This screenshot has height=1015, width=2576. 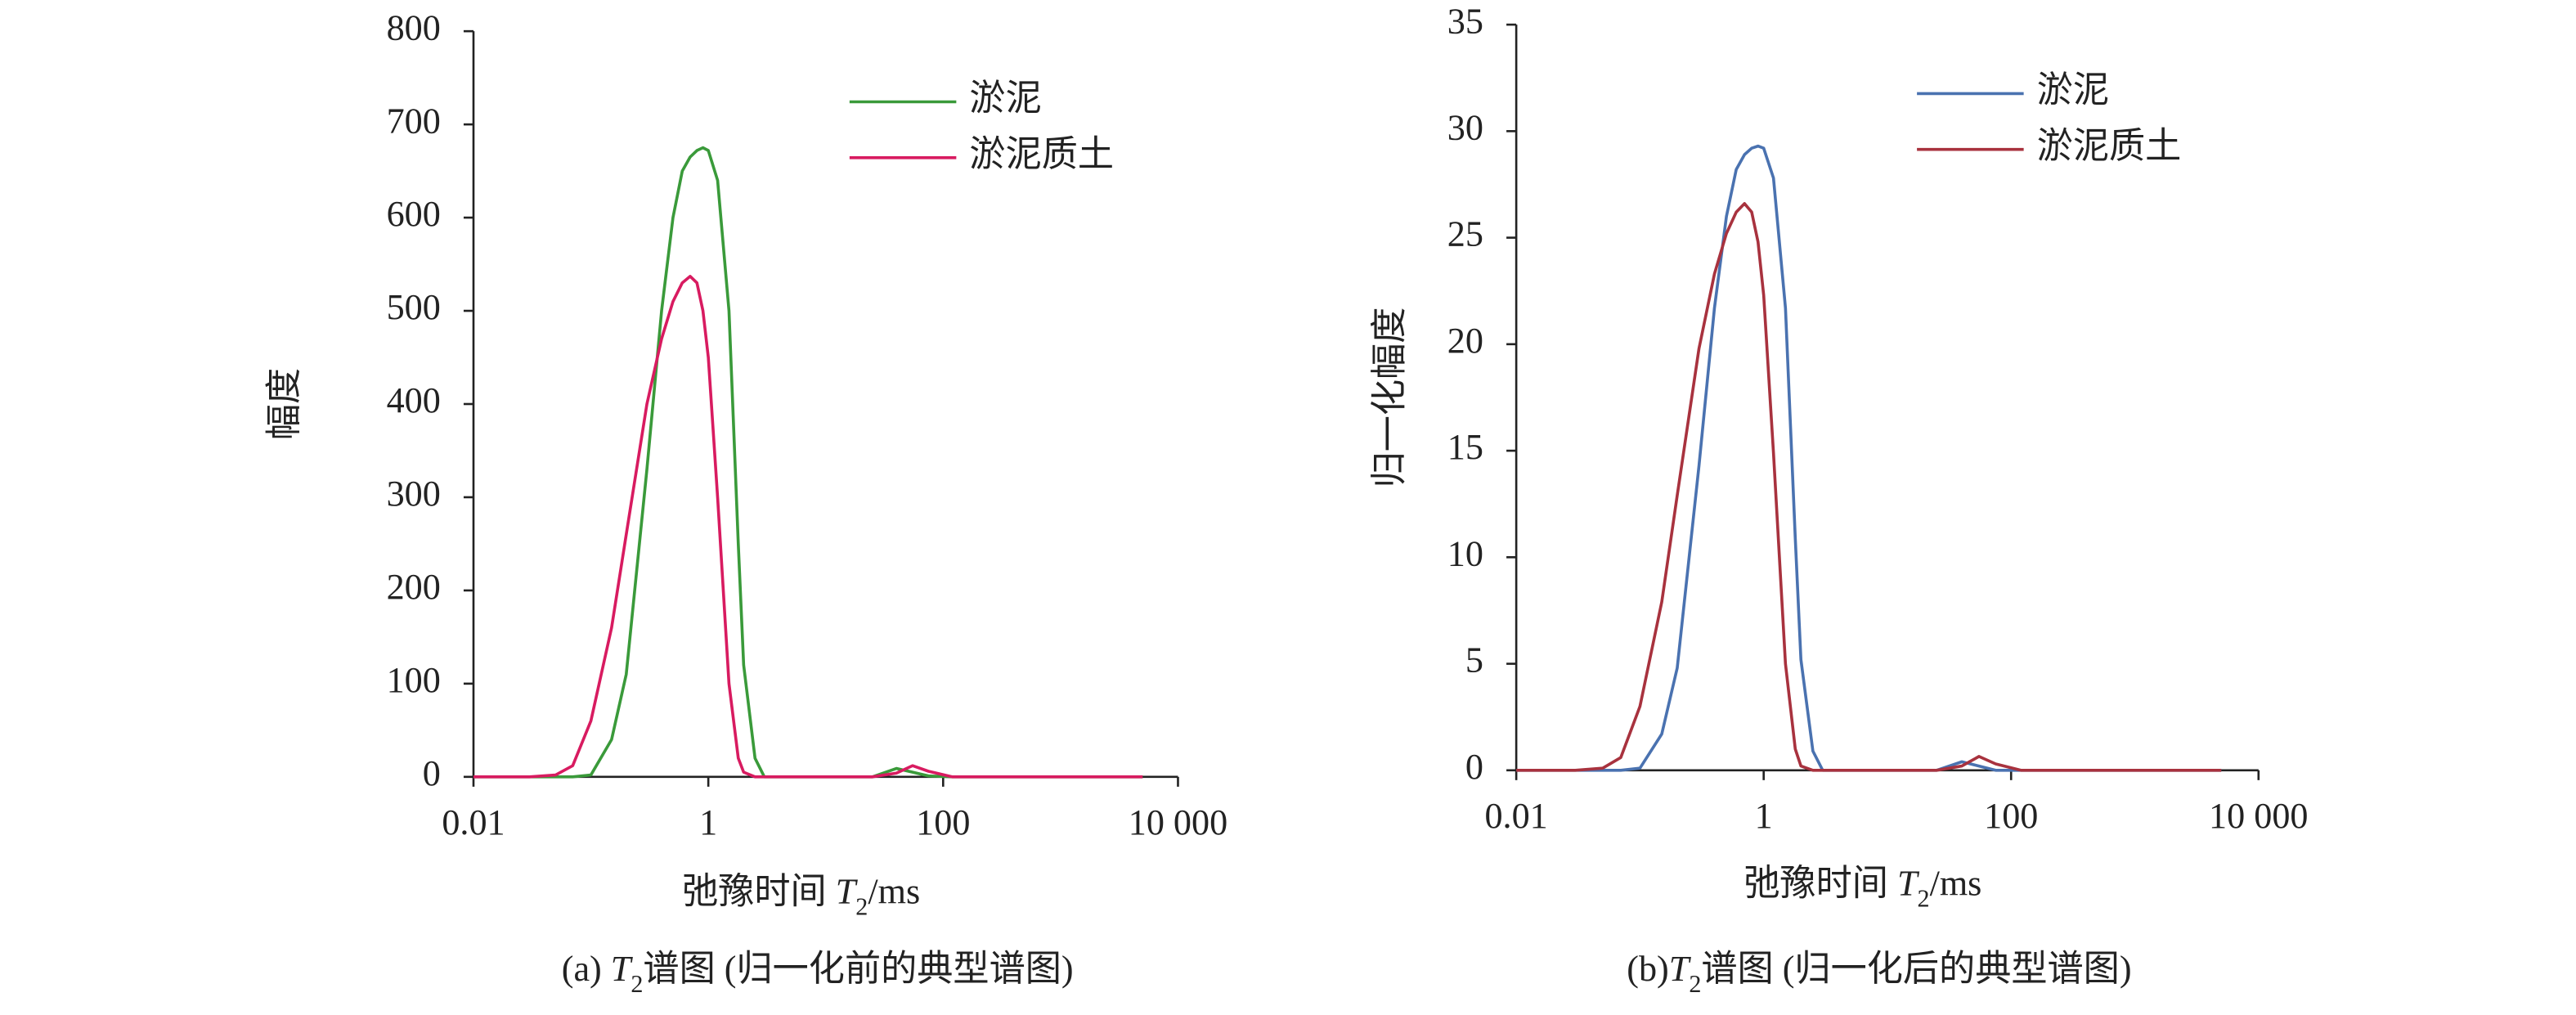 I want to click on y-tick-label: 10, so click(x=1465, y=553).